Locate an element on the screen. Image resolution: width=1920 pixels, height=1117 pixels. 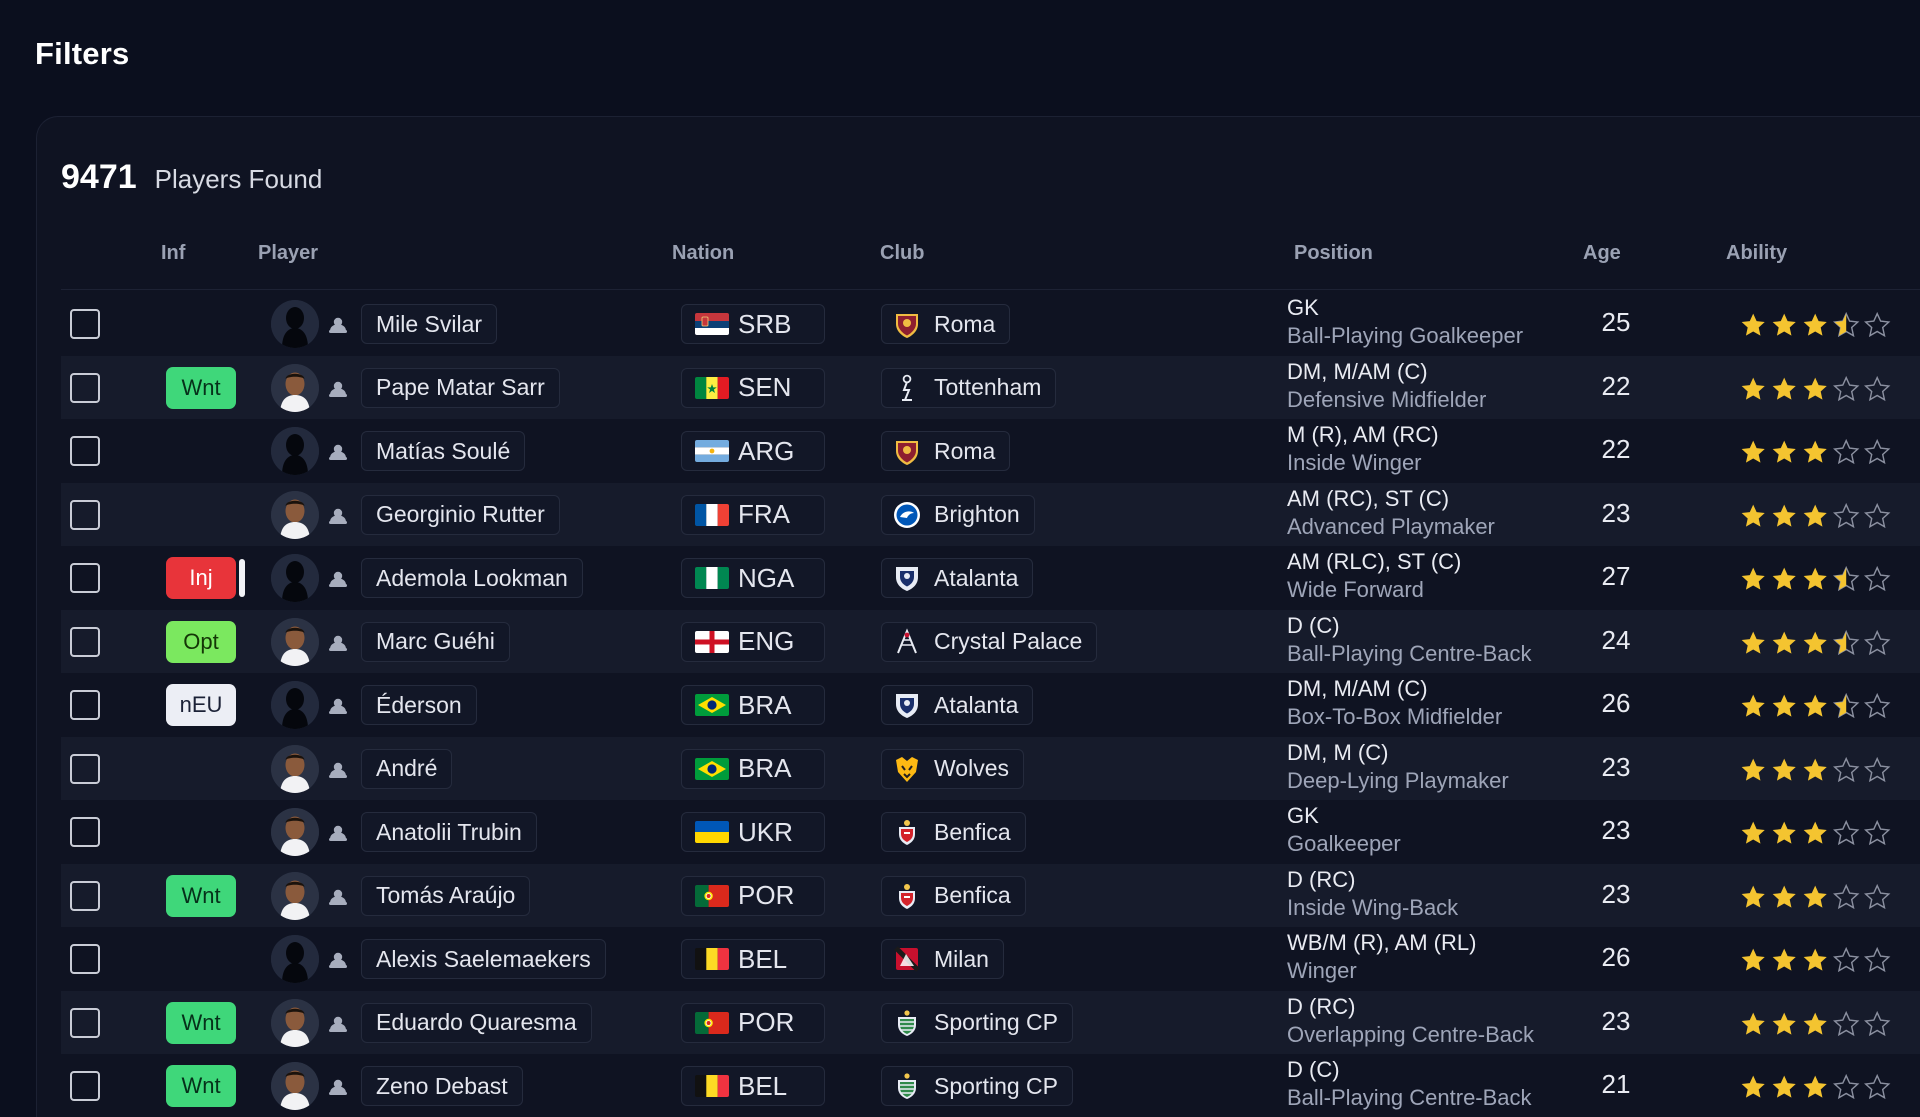
column-header-inf: Inf is located at coordinates (173, 253).